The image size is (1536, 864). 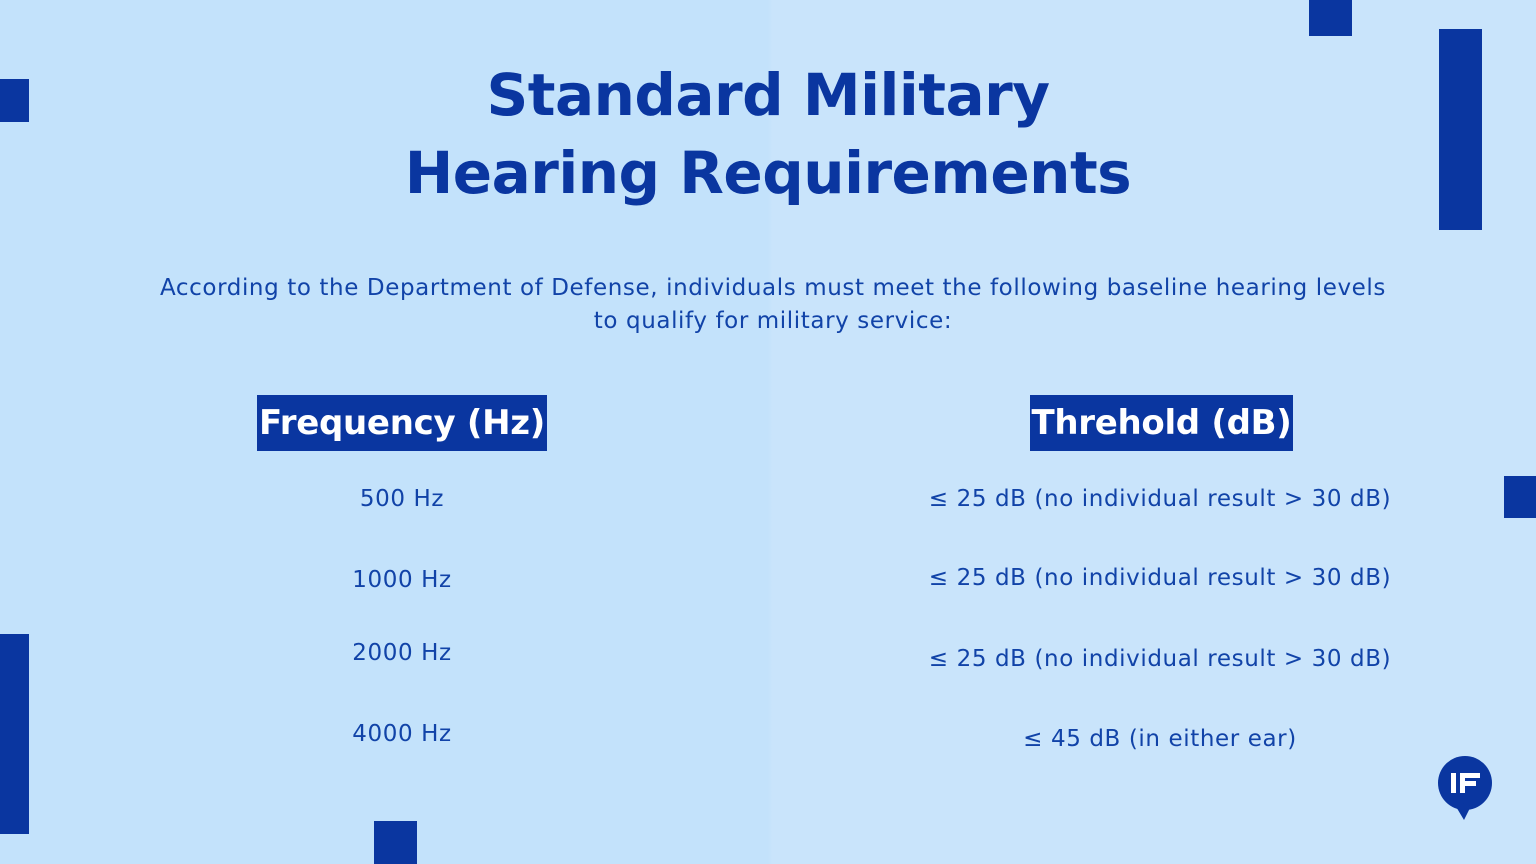 What do you see at coordinates (402, 423) in the screenshot?
I see `frequency-column-header: Frequency (Hz)` at bounding box center [402, 423].